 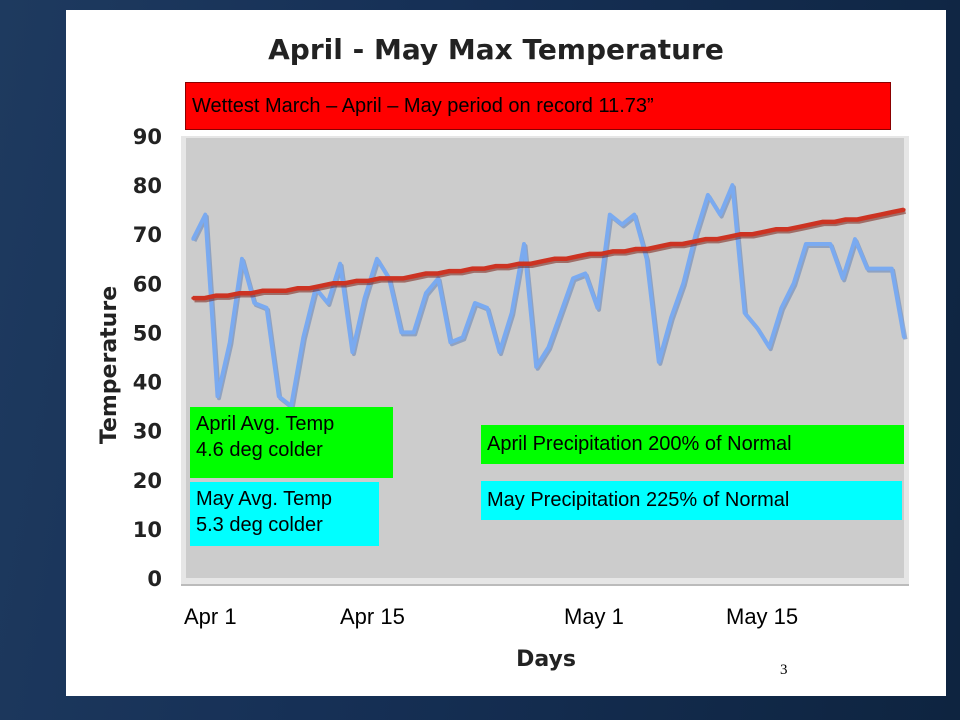 I want to click on page-number: 3, so click(x=784, y=670).